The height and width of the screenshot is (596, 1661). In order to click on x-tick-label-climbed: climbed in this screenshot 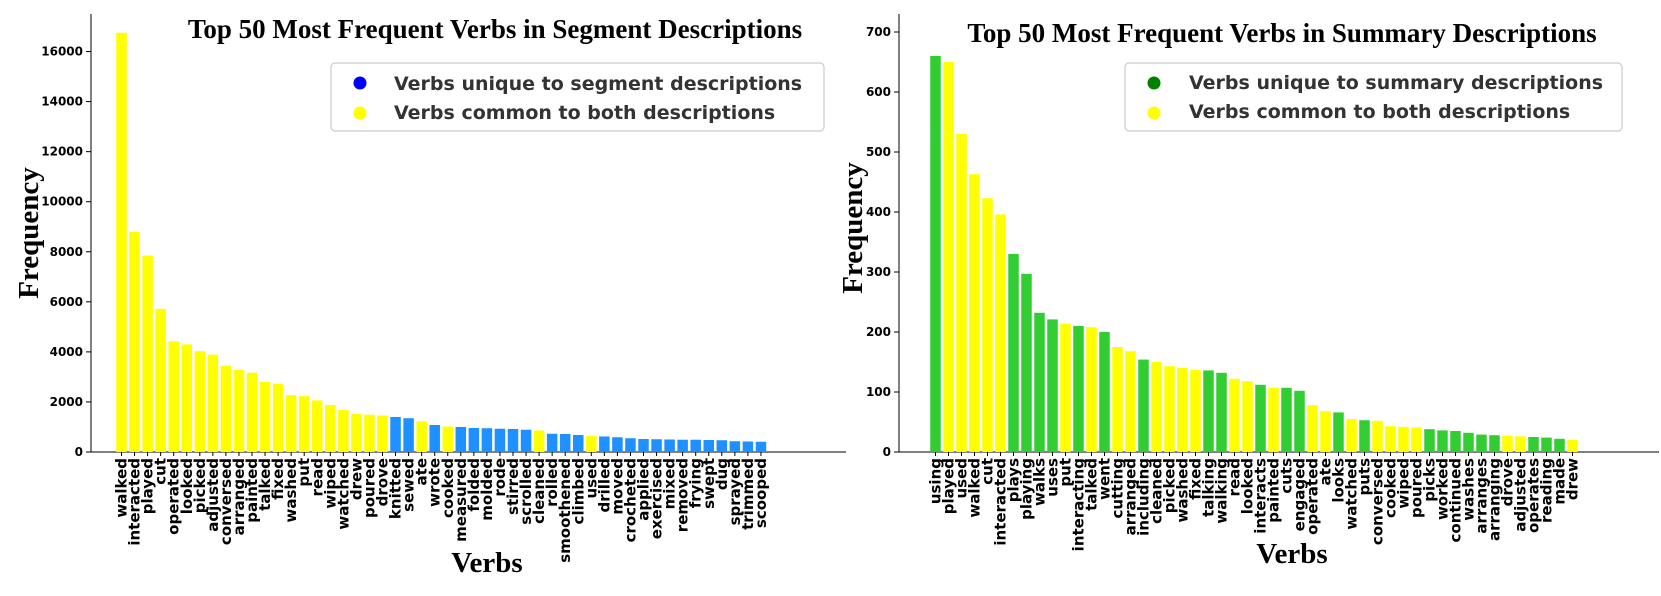, I will do `click(578, 491)`.